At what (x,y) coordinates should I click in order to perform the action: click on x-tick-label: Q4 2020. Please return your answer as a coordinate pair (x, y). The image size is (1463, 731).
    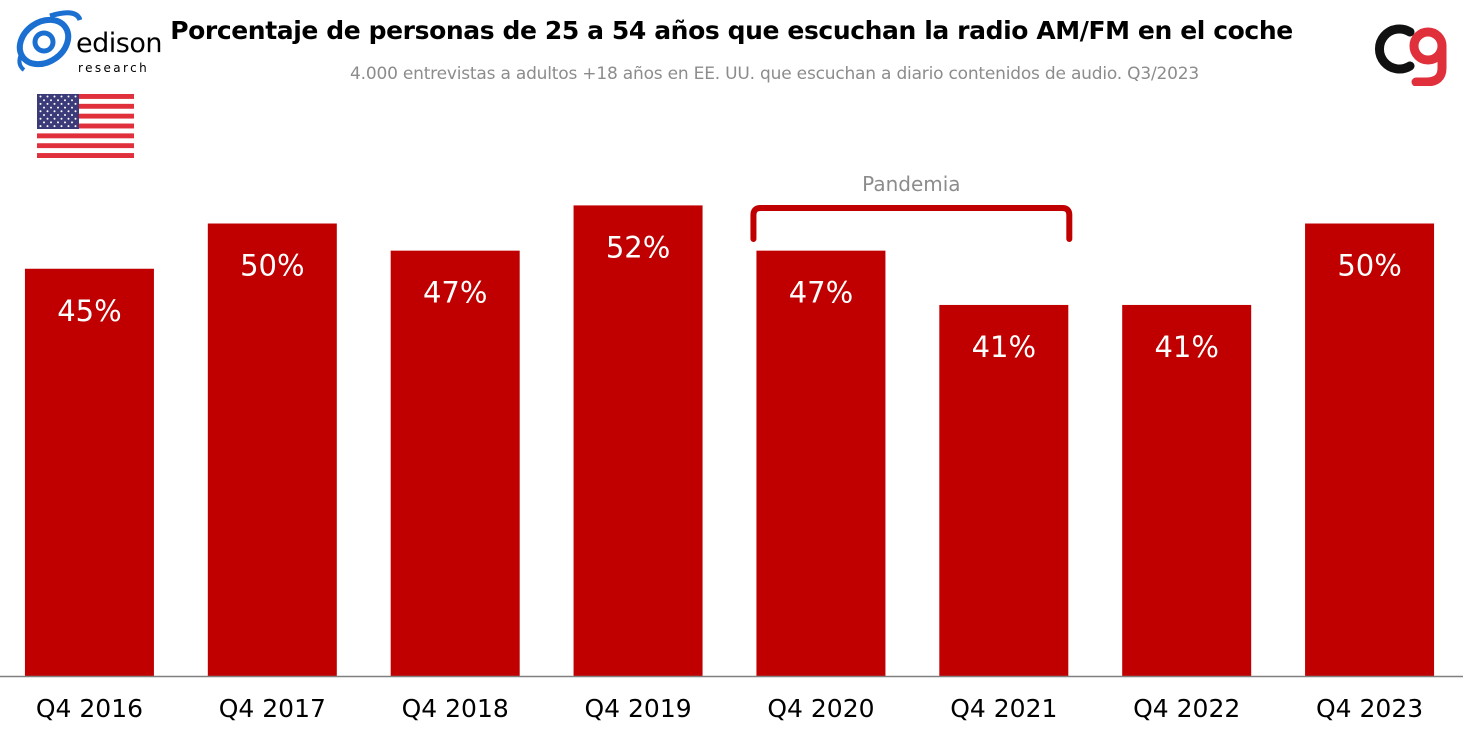
    Looking at the image, I should click on (820, 708).